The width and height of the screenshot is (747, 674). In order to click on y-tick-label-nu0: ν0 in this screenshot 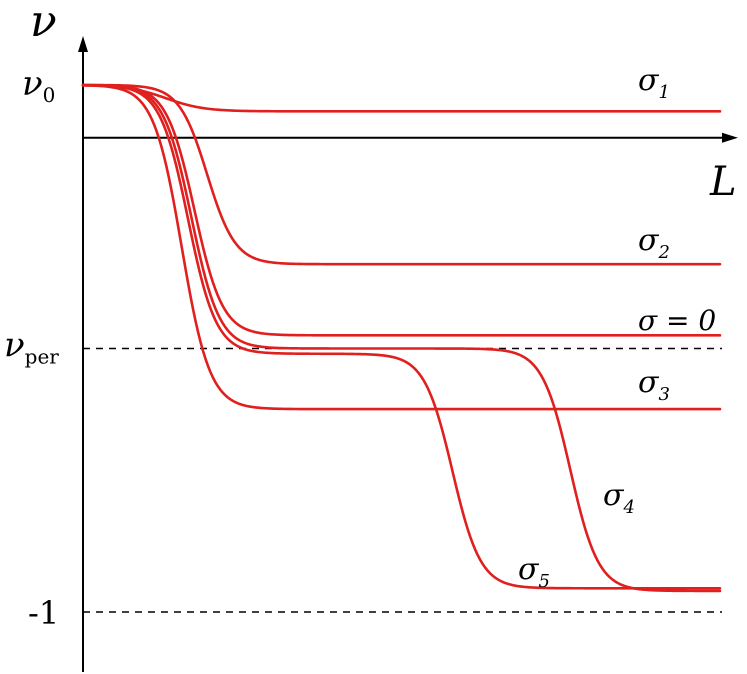, I will do `click(38, 85)`.